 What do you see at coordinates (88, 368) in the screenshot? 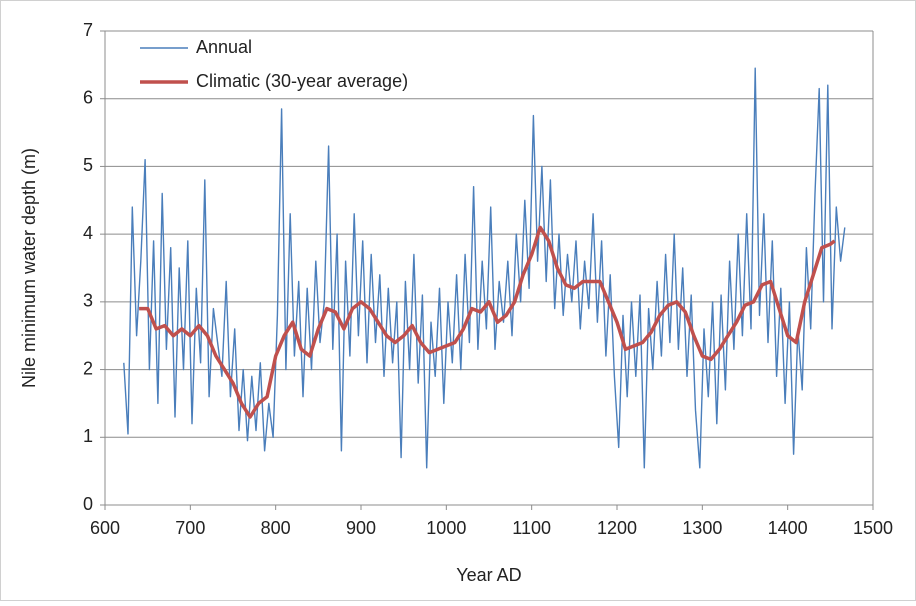
I see `y-tick-label: 2` at bounding box center [88, 368].